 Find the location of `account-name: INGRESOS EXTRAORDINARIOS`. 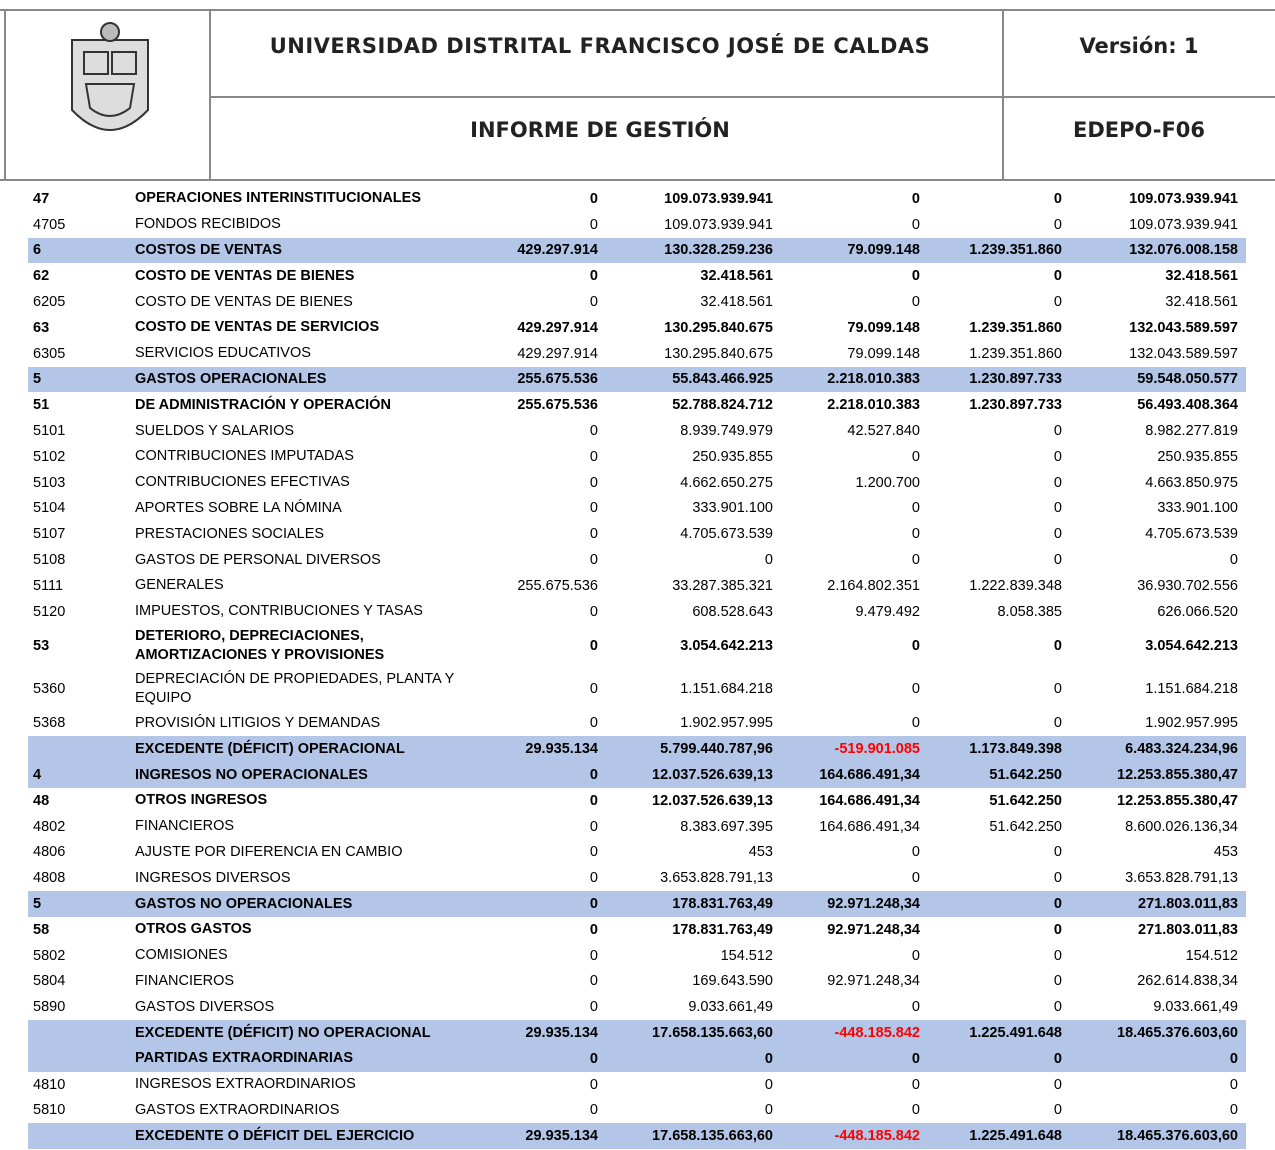

account-name: INGRESOS EXTRAORDINARIOS is located at coordinates (245, 1084).